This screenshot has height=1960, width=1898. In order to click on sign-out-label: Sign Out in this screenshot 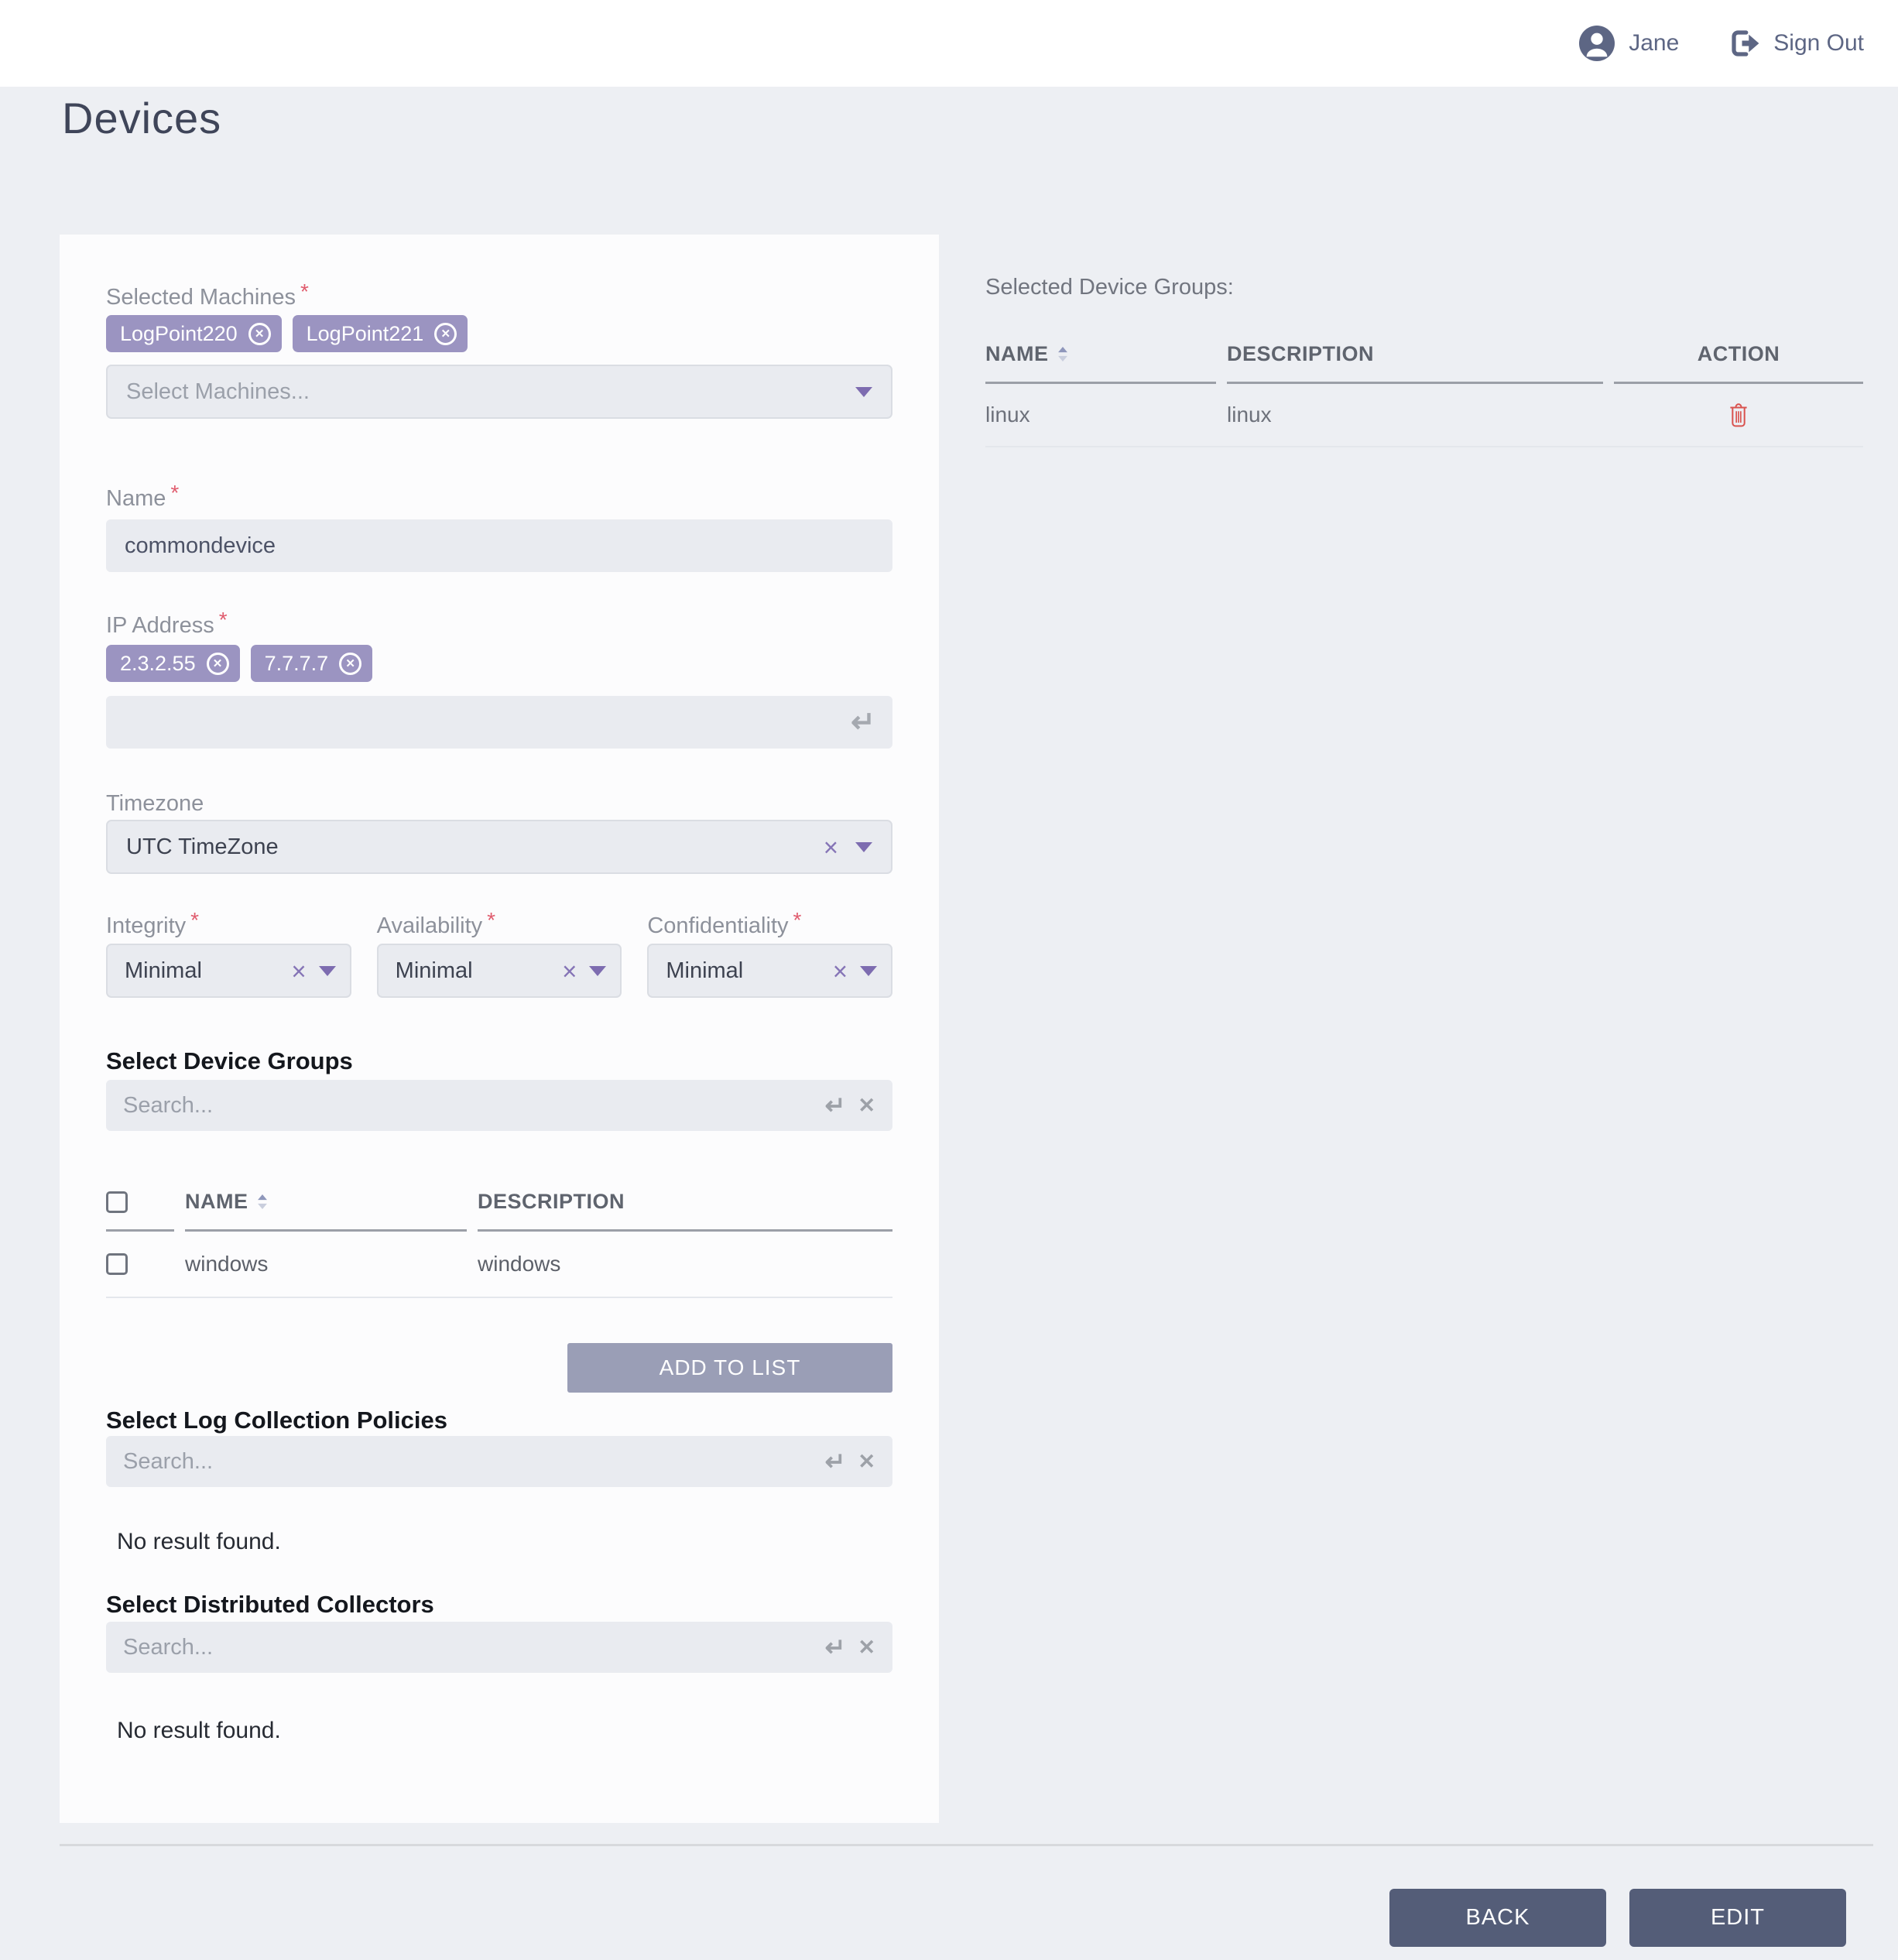, I will do `click(1818, 43)`.